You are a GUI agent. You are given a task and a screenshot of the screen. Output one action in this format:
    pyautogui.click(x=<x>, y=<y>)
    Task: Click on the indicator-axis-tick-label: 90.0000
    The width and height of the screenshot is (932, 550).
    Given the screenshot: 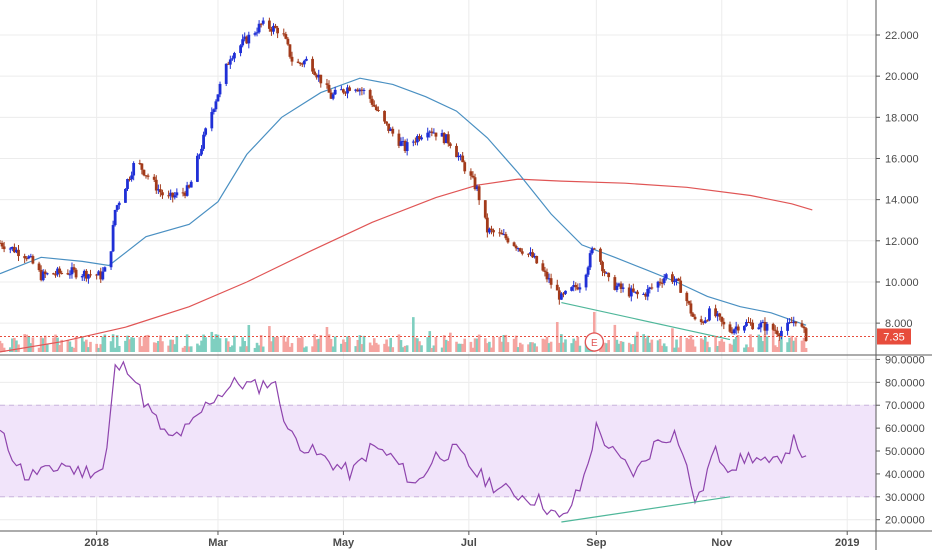 What is the action you would take?
    pyautogui.click(x=905, y=360)
    